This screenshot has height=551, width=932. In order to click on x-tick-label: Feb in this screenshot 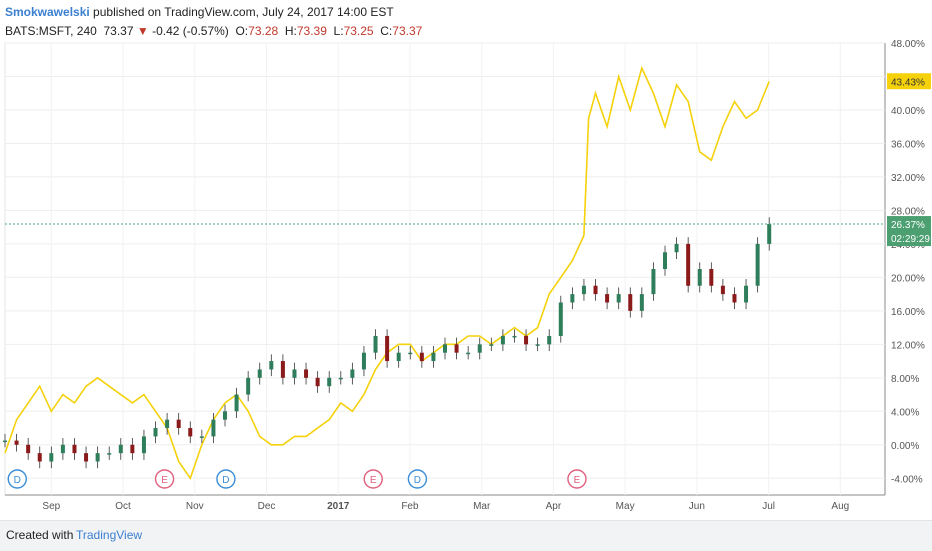, I will do `click(410, 506)`.